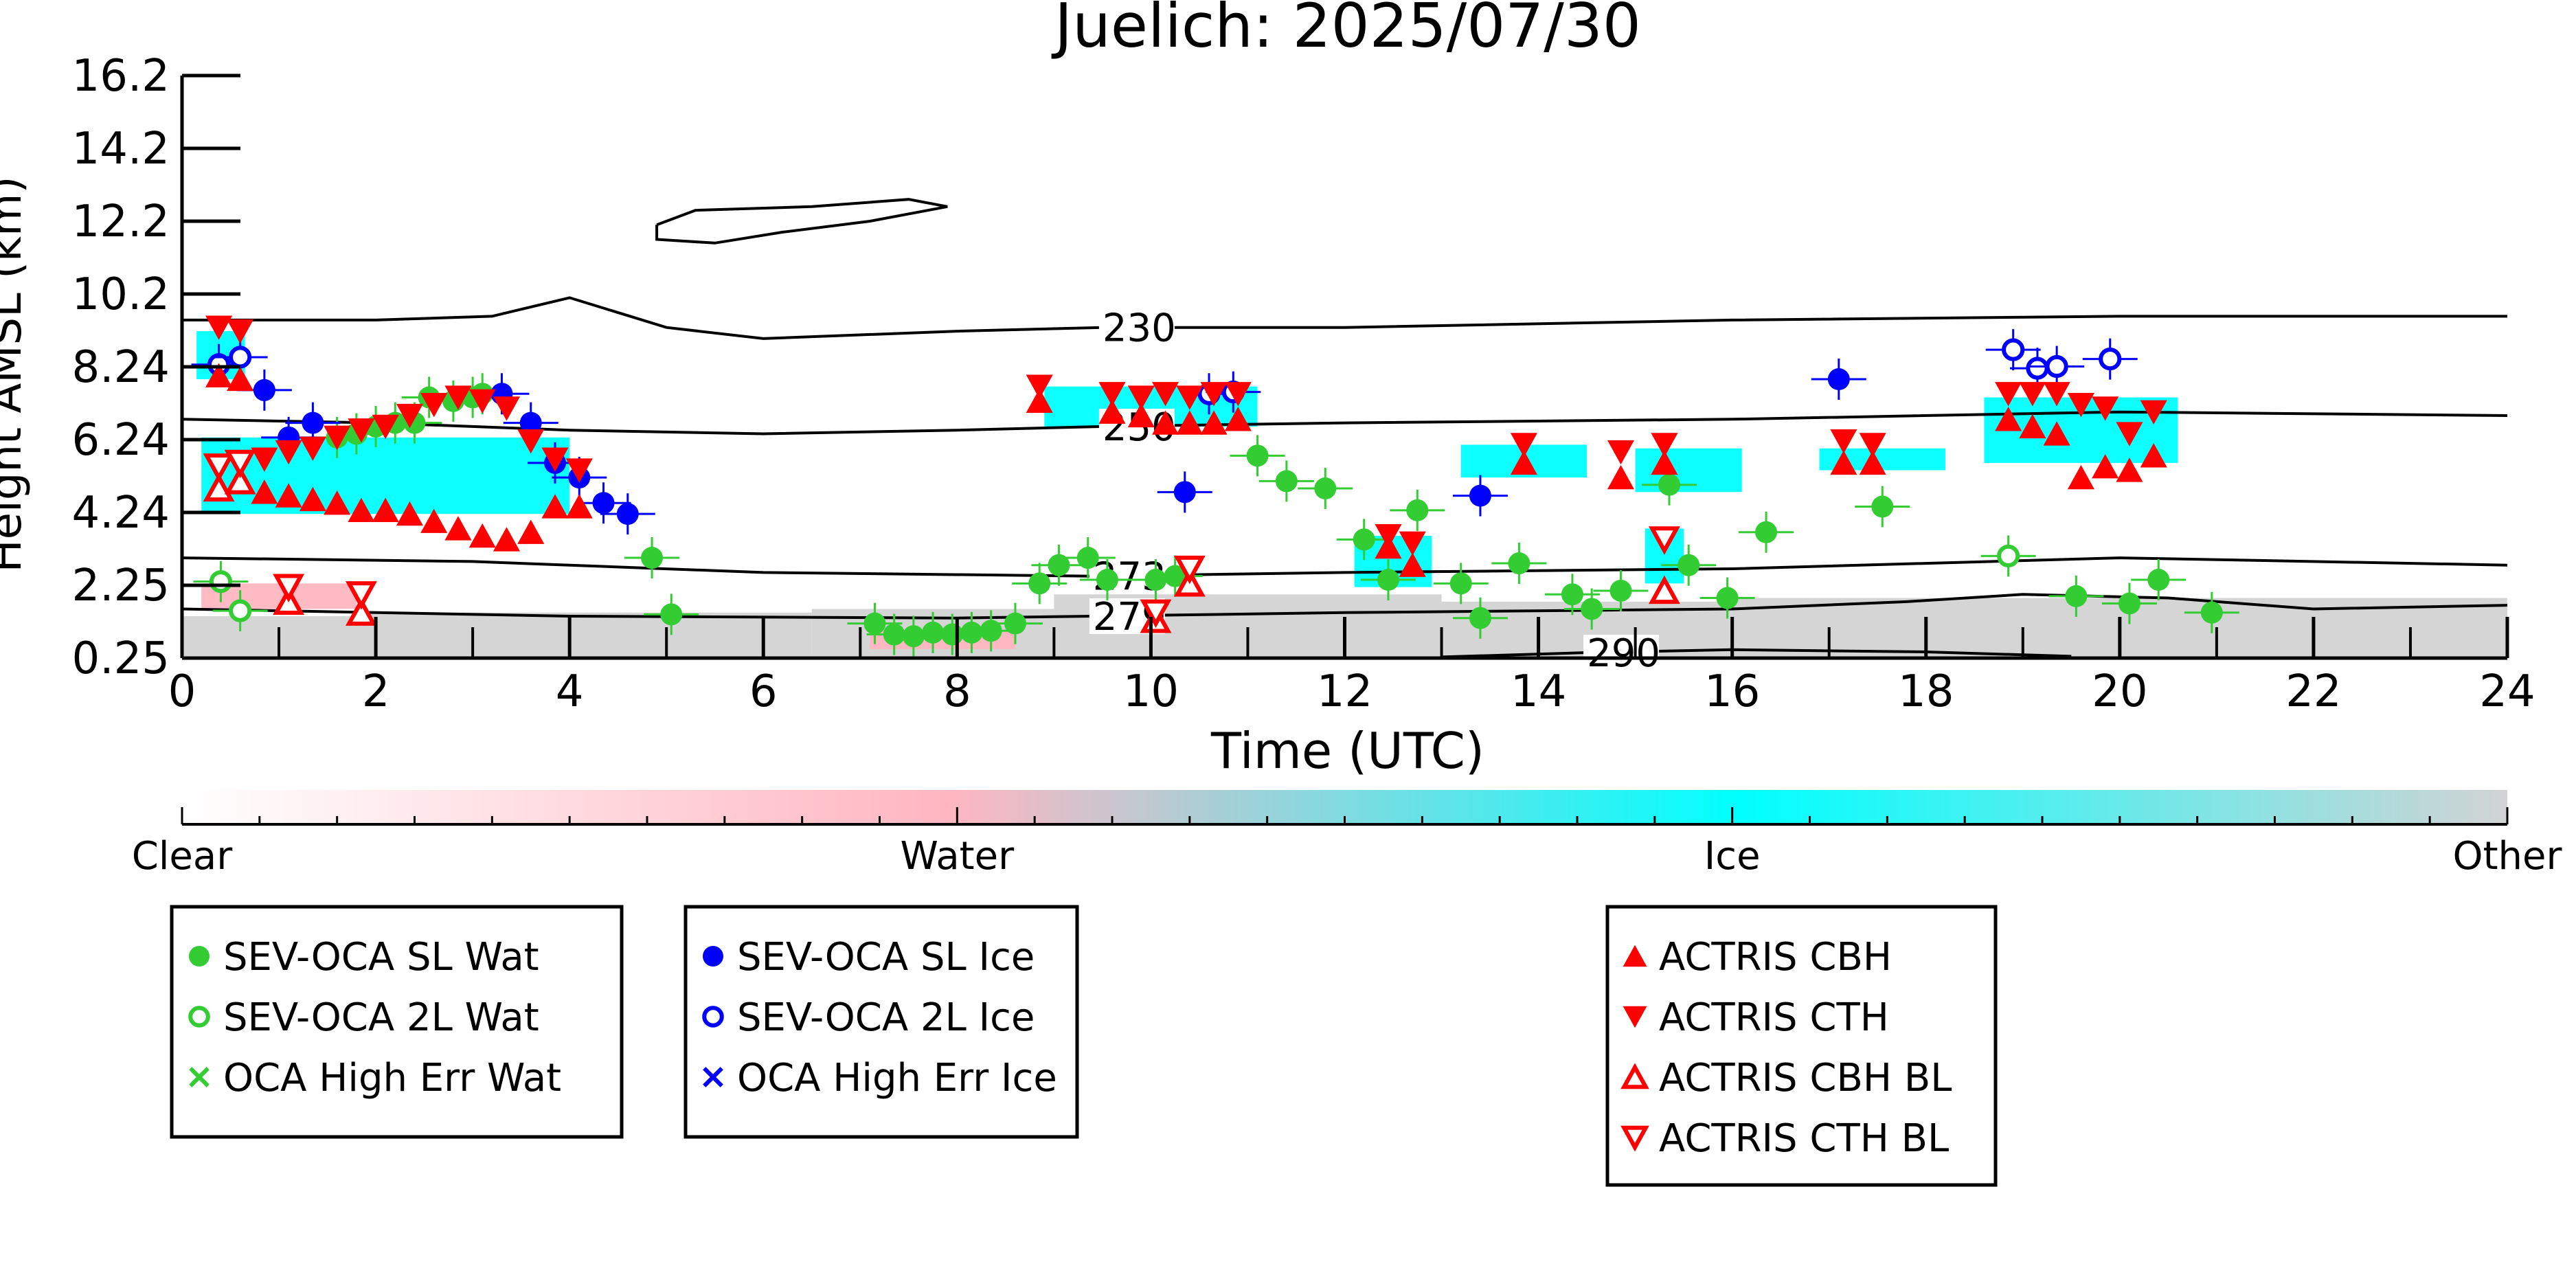  What do you see at coordinates (121, 294) in the screenshot?
I see `y-tick-label: 10.2` at bounding box center [121, 294].